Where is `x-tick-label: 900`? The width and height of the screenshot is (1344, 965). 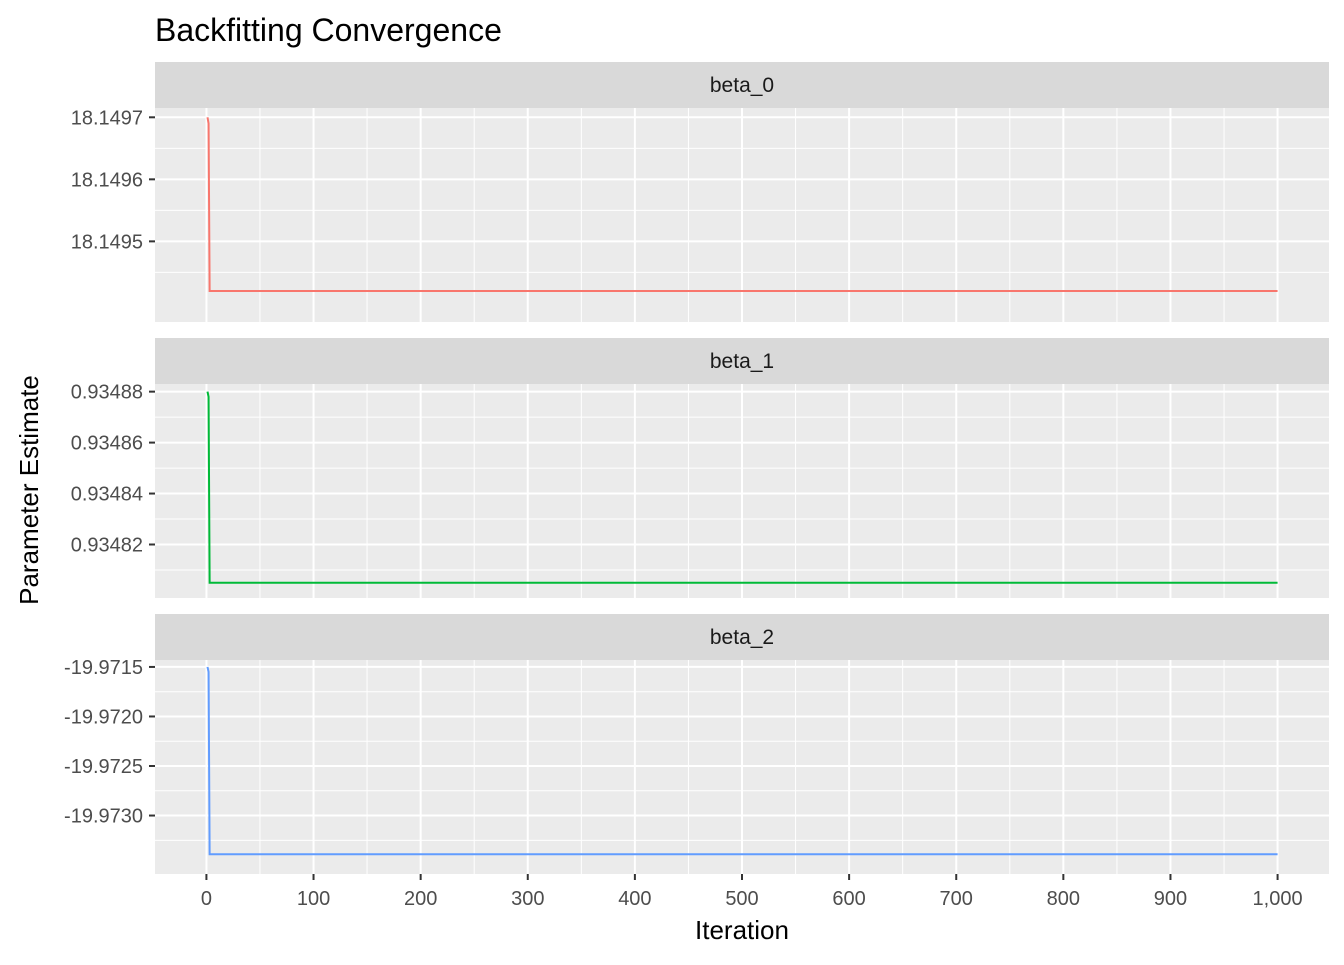 x-tick-label: 900 is located at coordinates (1170, 899).